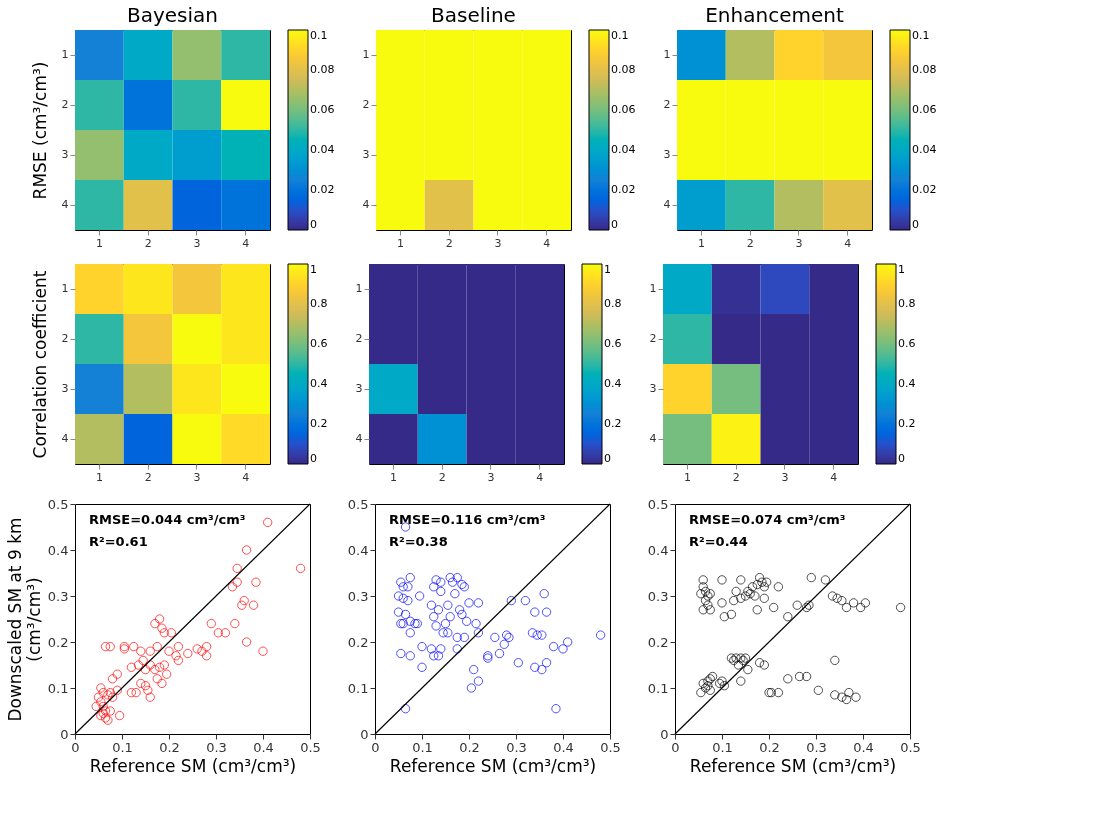  What do you see at coordinates (610, 747) in the screenshot?
I see `x-tick-label: 0.5` at bounding box center [610, 747].